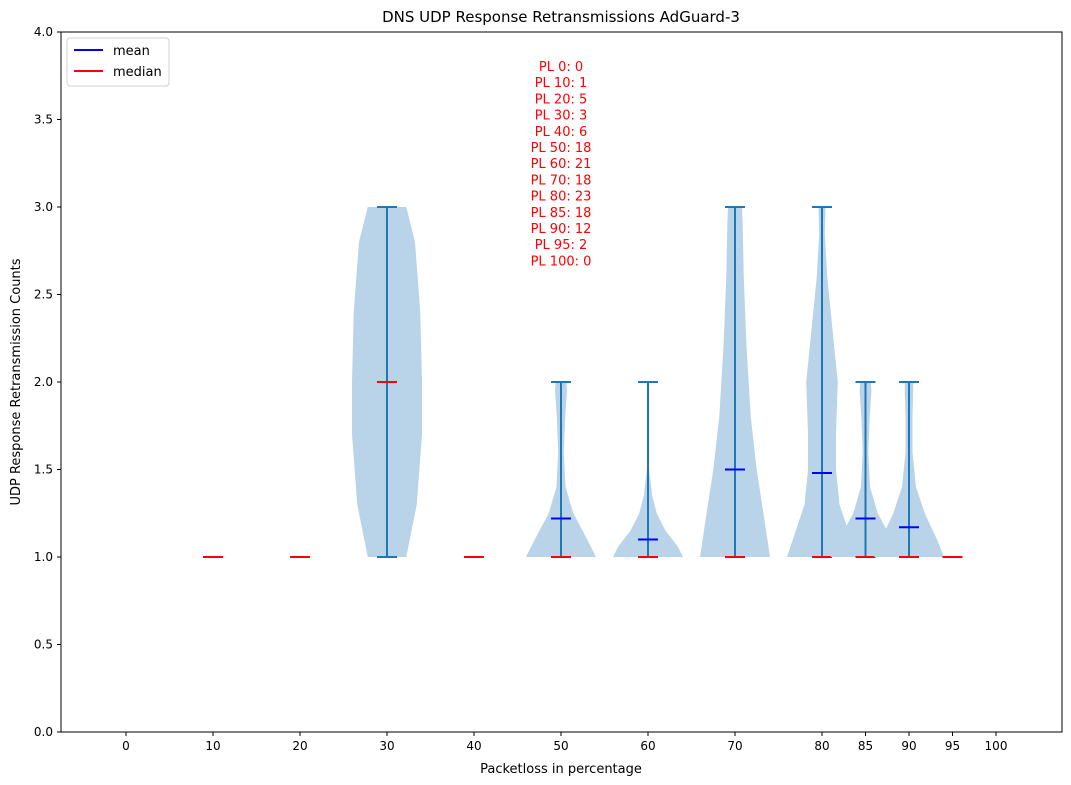 This screenshot has height=785, width=1071. I want to click on annotation-line: PL 0: 0, so click(561, 67).